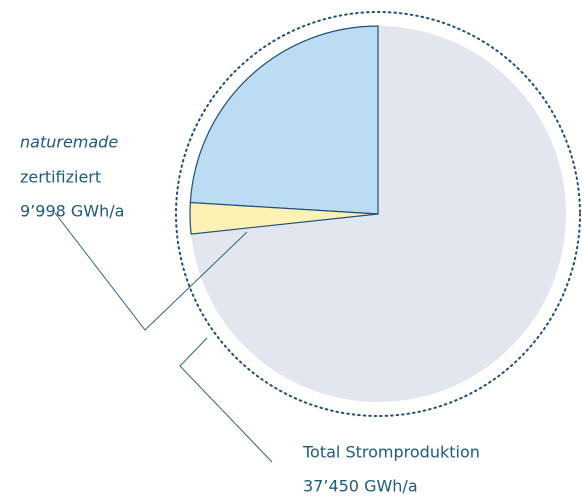 The width and height of the screenshot is (582, 498). I want to click on annotation: zertifiziert, so click(60, 177).